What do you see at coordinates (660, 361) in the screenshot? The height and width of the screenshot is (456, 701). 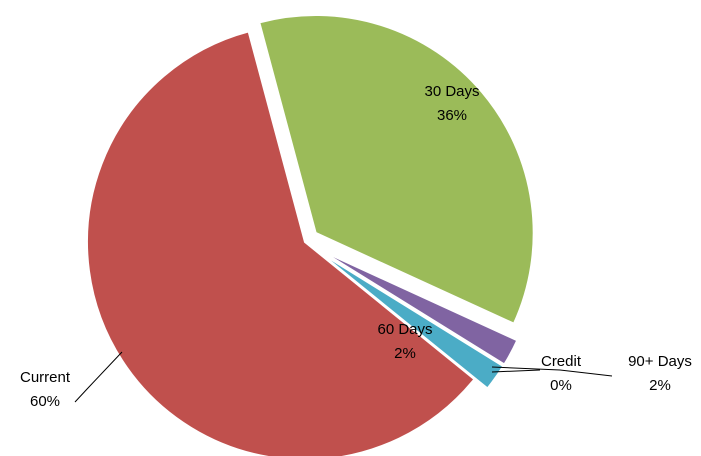 I see `data-label-name: 90+ Days` at bounding box center [660, 361].